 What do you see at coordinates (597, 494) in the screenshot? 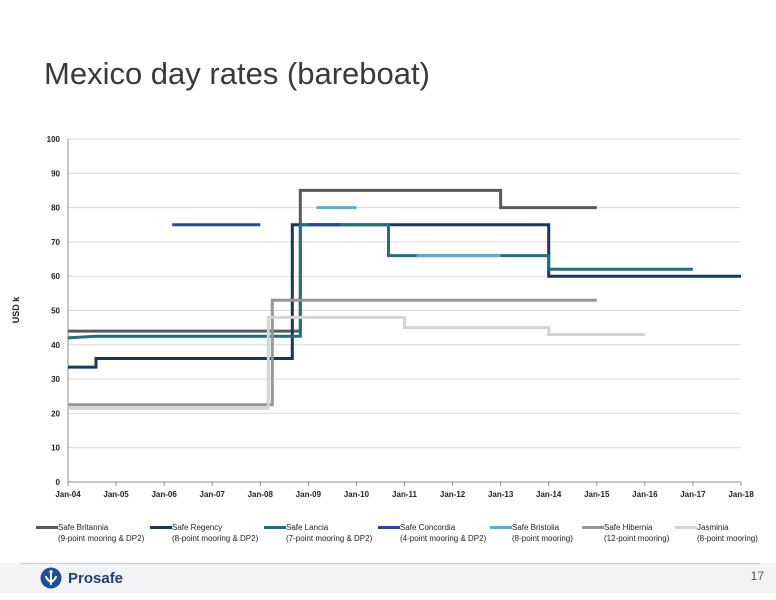
I see `x-tick-label: Jan-15` at bounding box center [597, 494].